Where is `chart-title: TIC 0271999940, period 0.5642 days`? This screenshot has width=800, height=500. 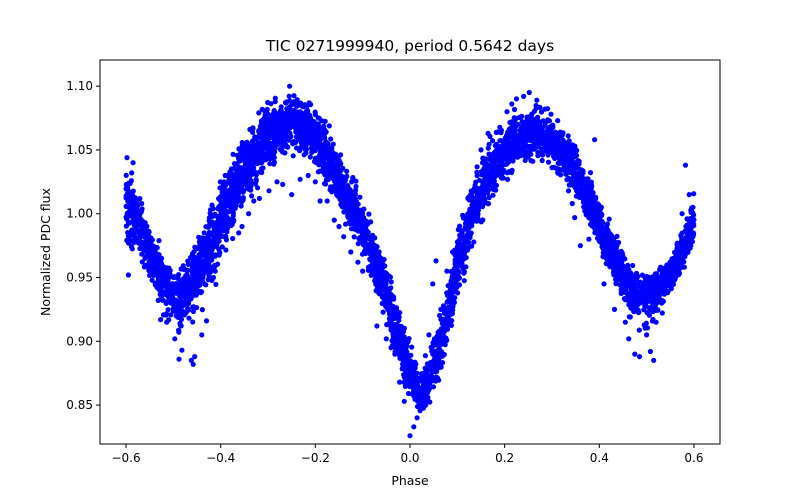 chart-title: TIC 0271999940, period 0.5642 days is located at coordinates (409, 46).